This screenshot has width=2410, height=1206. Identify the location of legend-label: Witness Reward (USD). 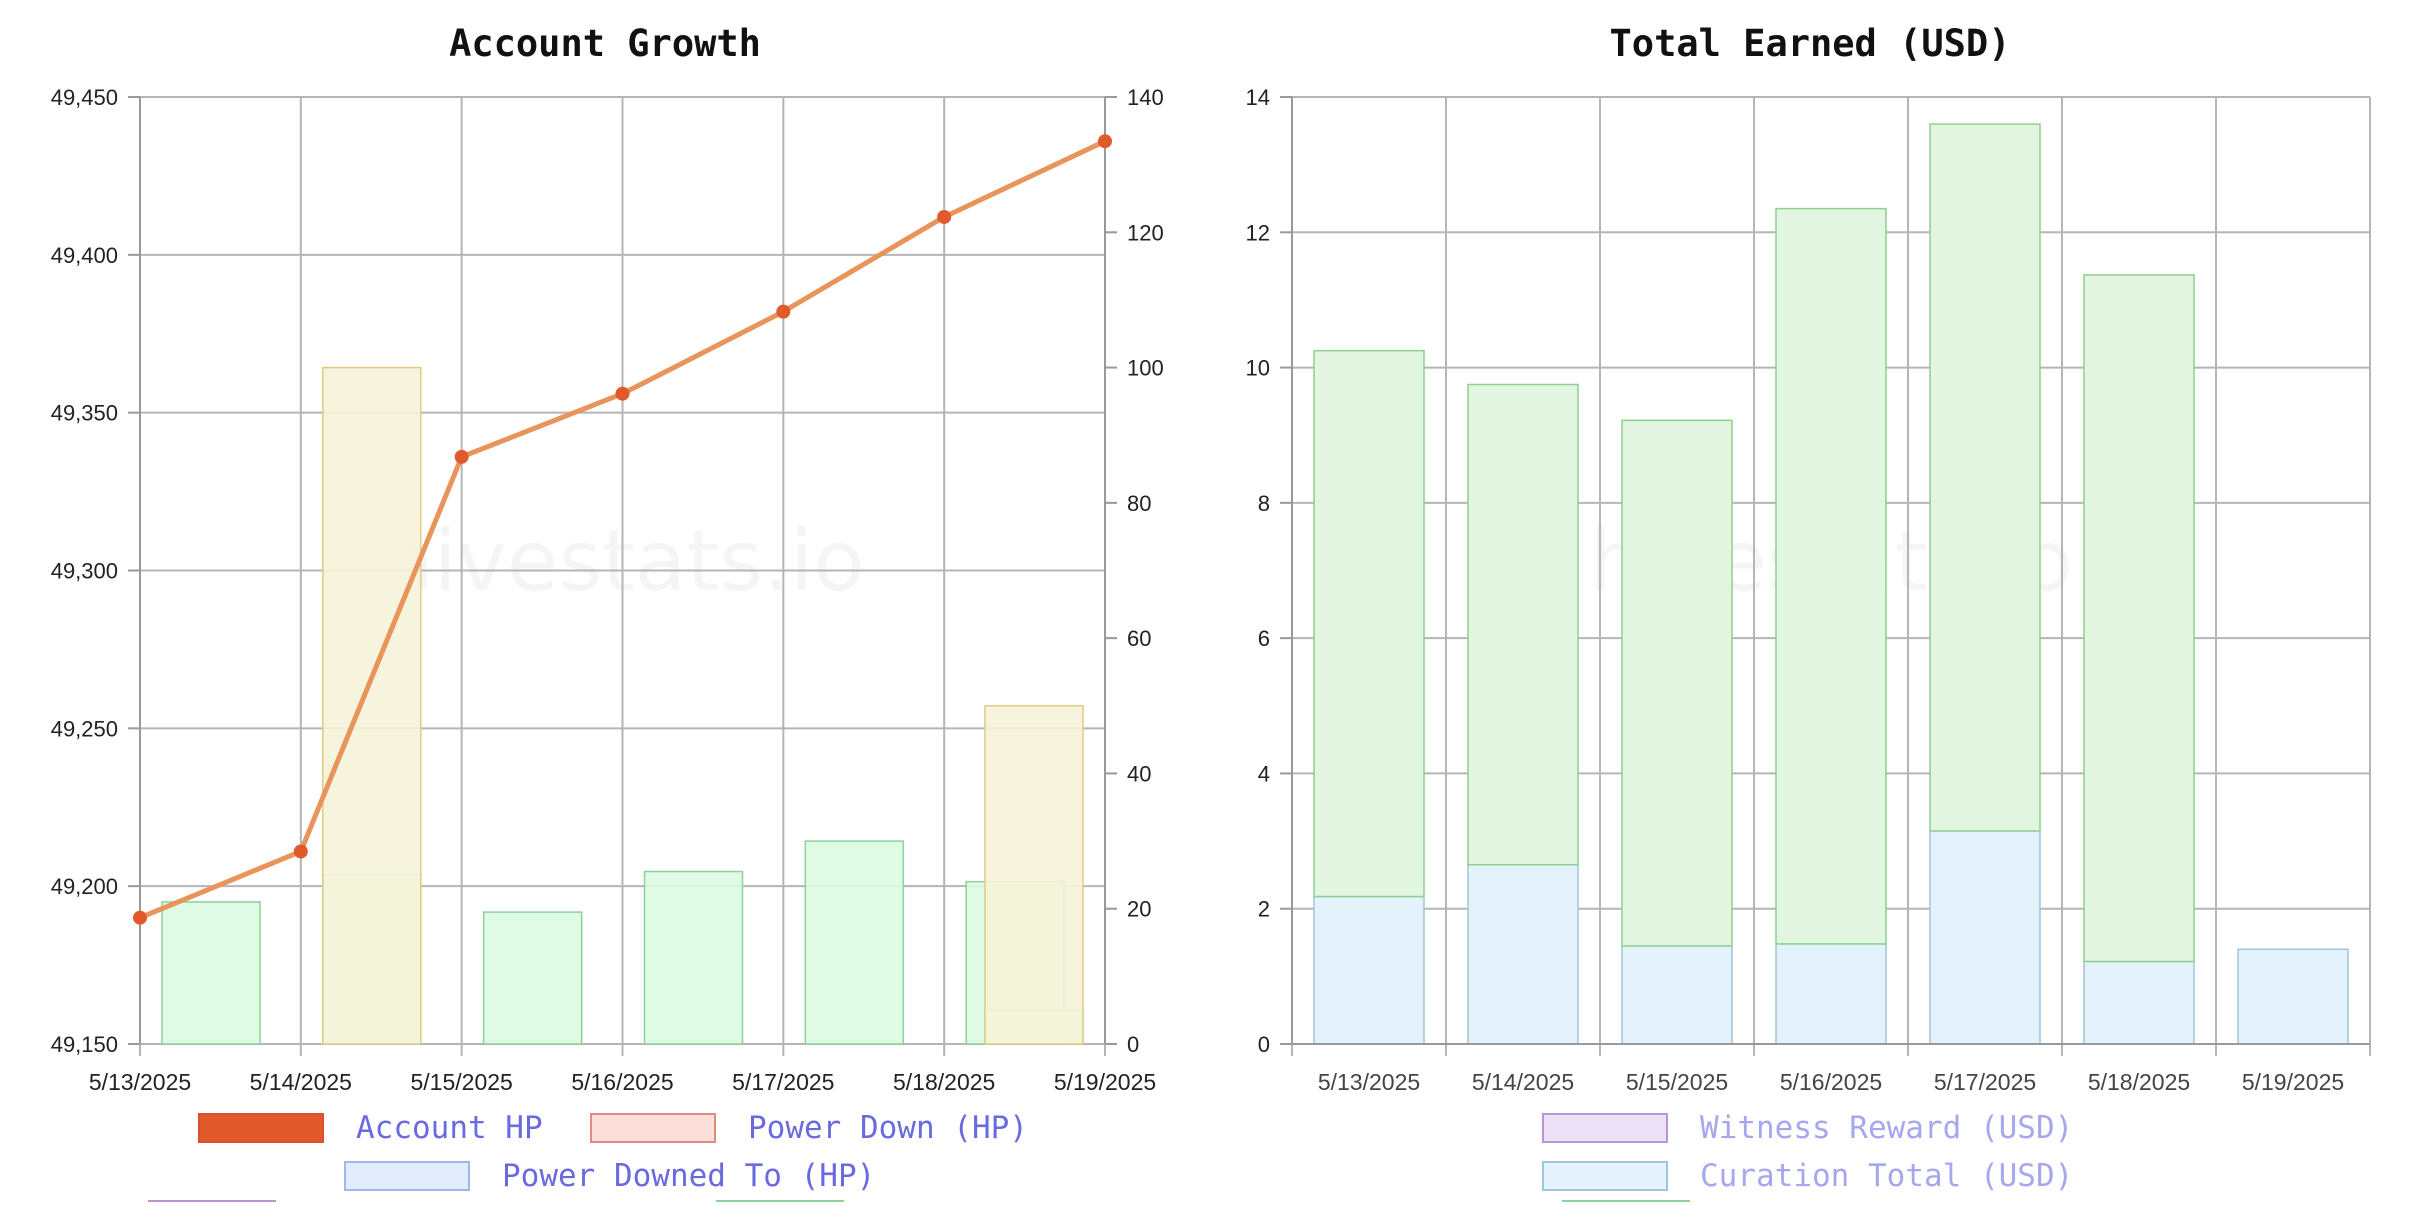
(1887, 1128).